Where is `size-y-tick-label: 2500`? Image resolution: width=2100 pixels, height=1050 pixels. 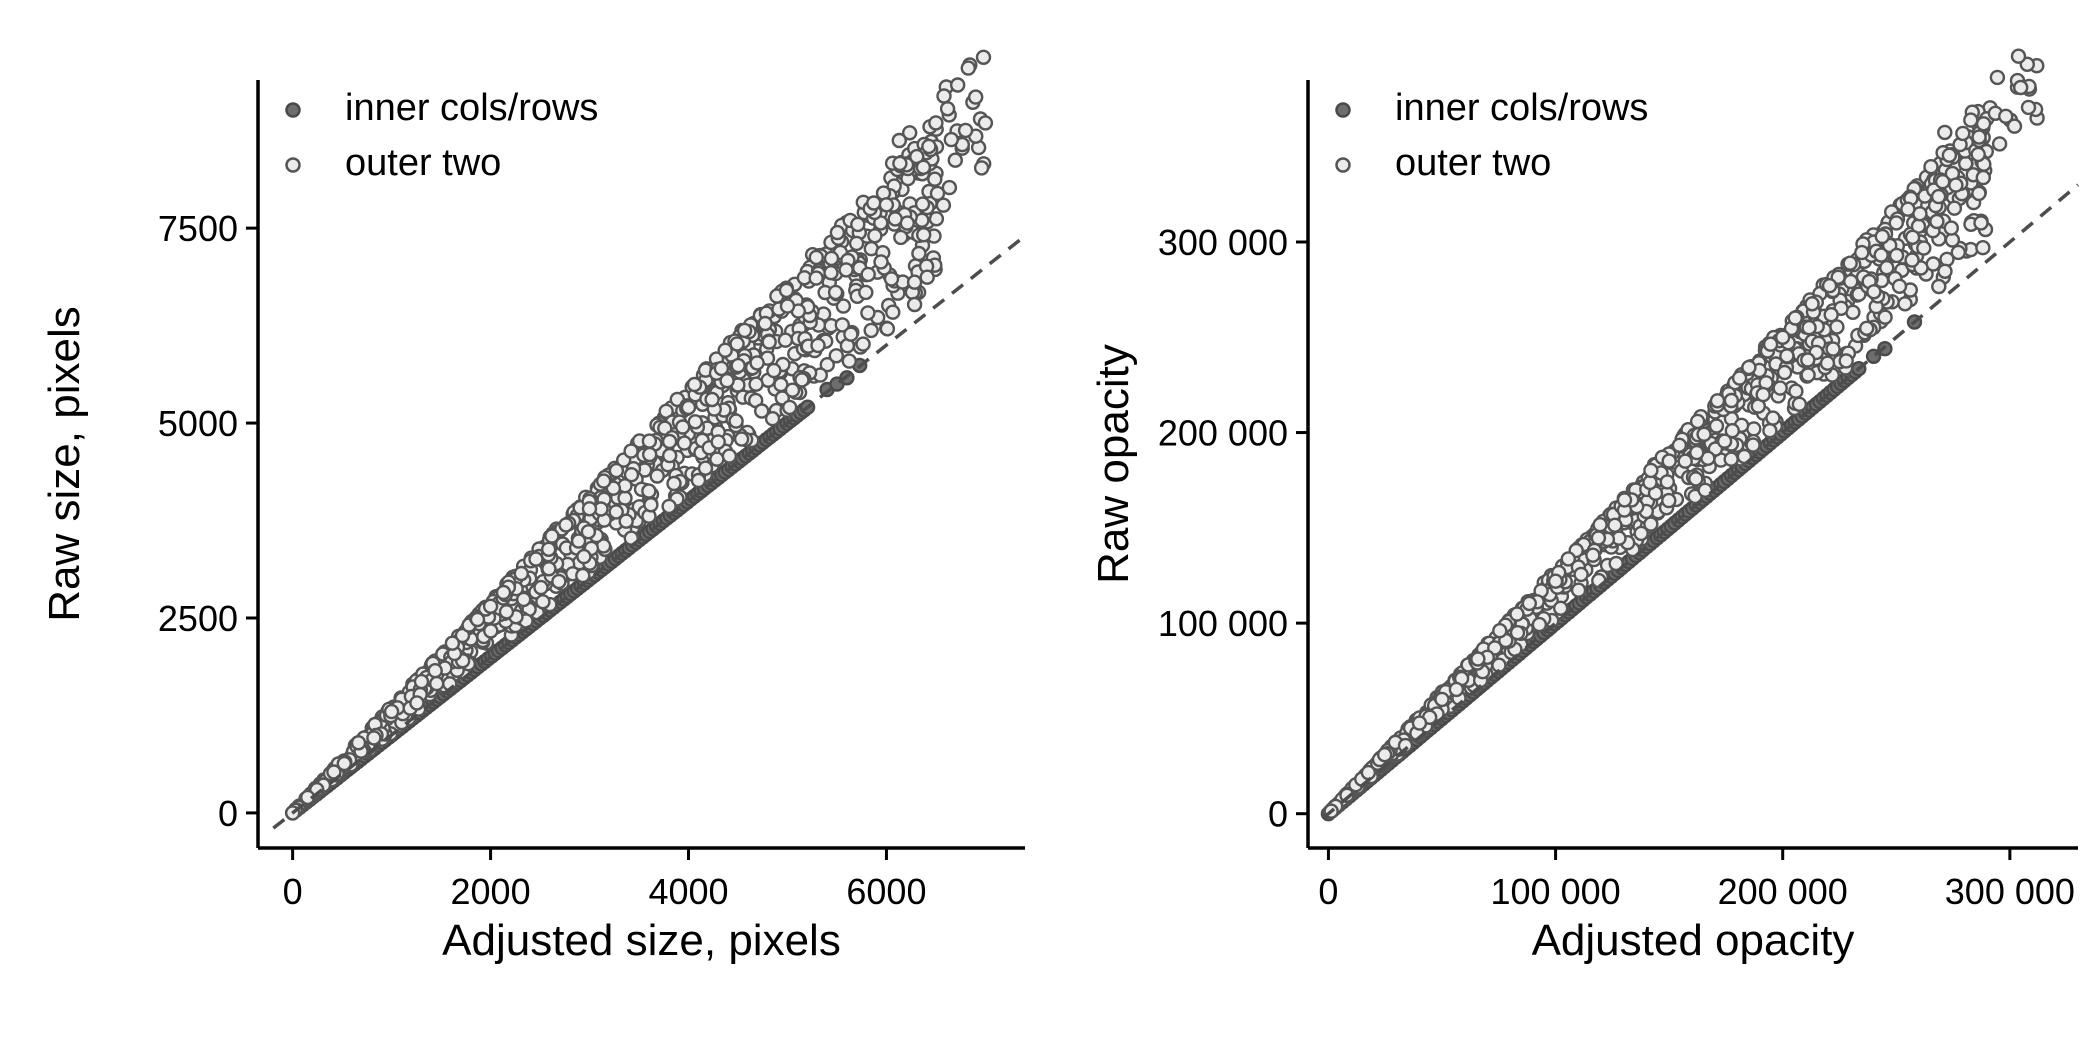
size-y-tick-label: 2500 is located at coordinates (198, 618).